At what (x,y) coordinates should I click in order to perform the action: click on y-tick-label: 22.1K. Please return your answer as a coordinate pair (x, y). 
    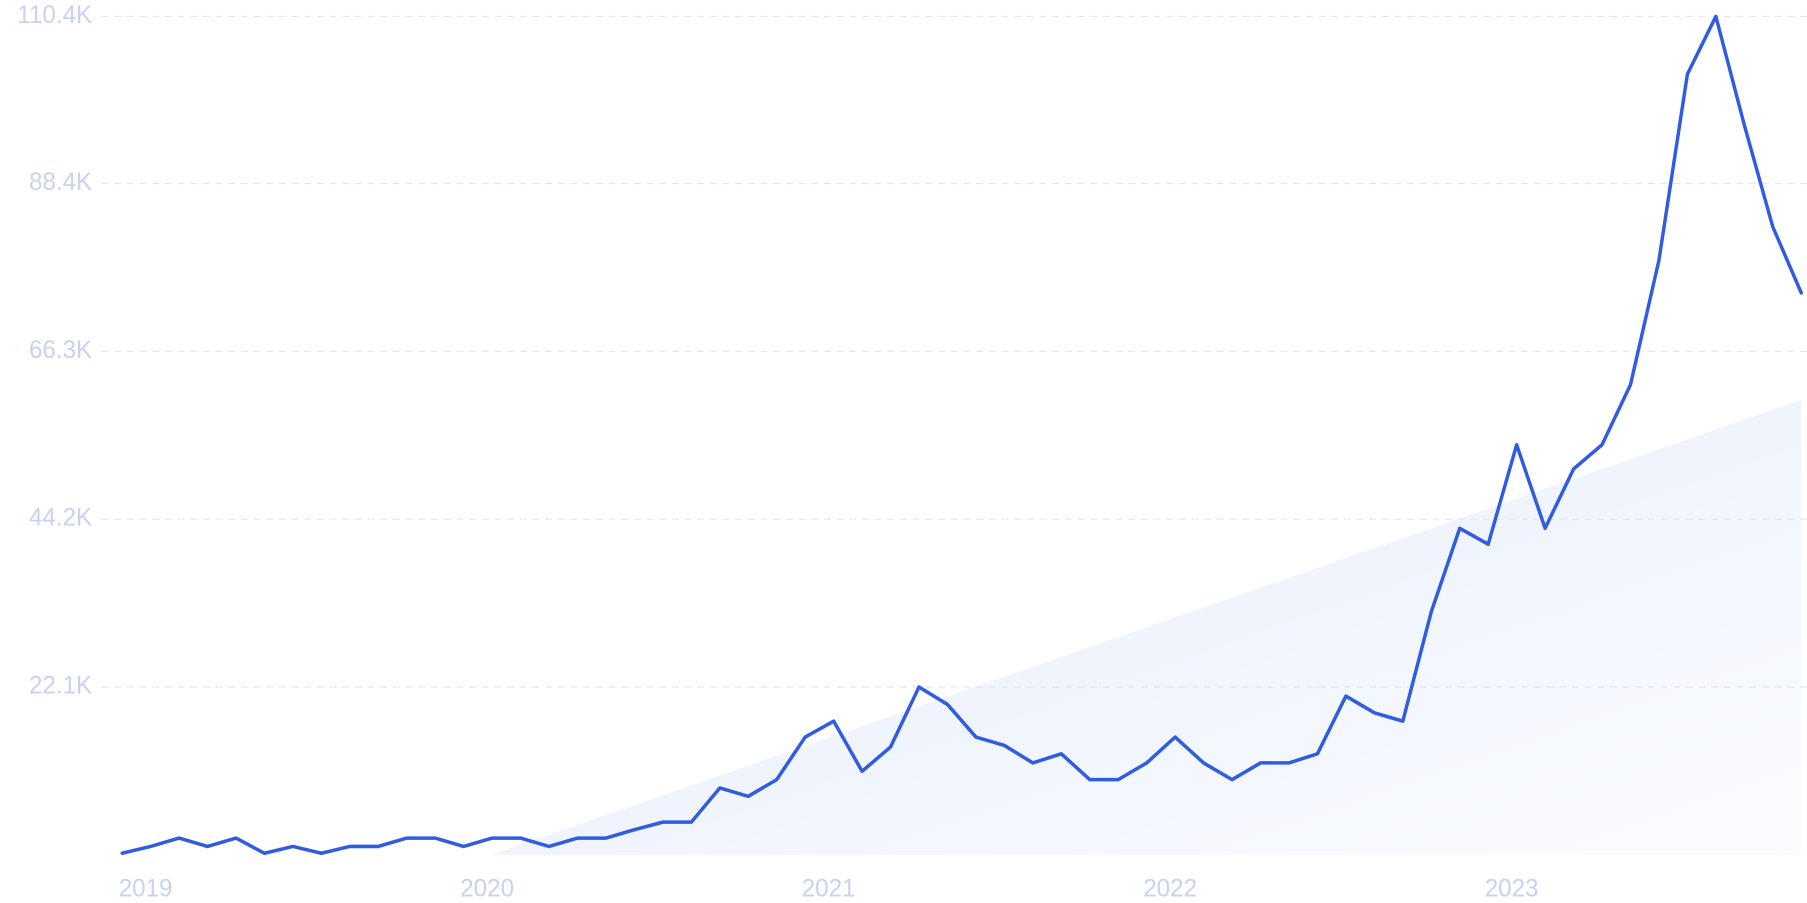
    Looking at the image, I should click on (61, 685).